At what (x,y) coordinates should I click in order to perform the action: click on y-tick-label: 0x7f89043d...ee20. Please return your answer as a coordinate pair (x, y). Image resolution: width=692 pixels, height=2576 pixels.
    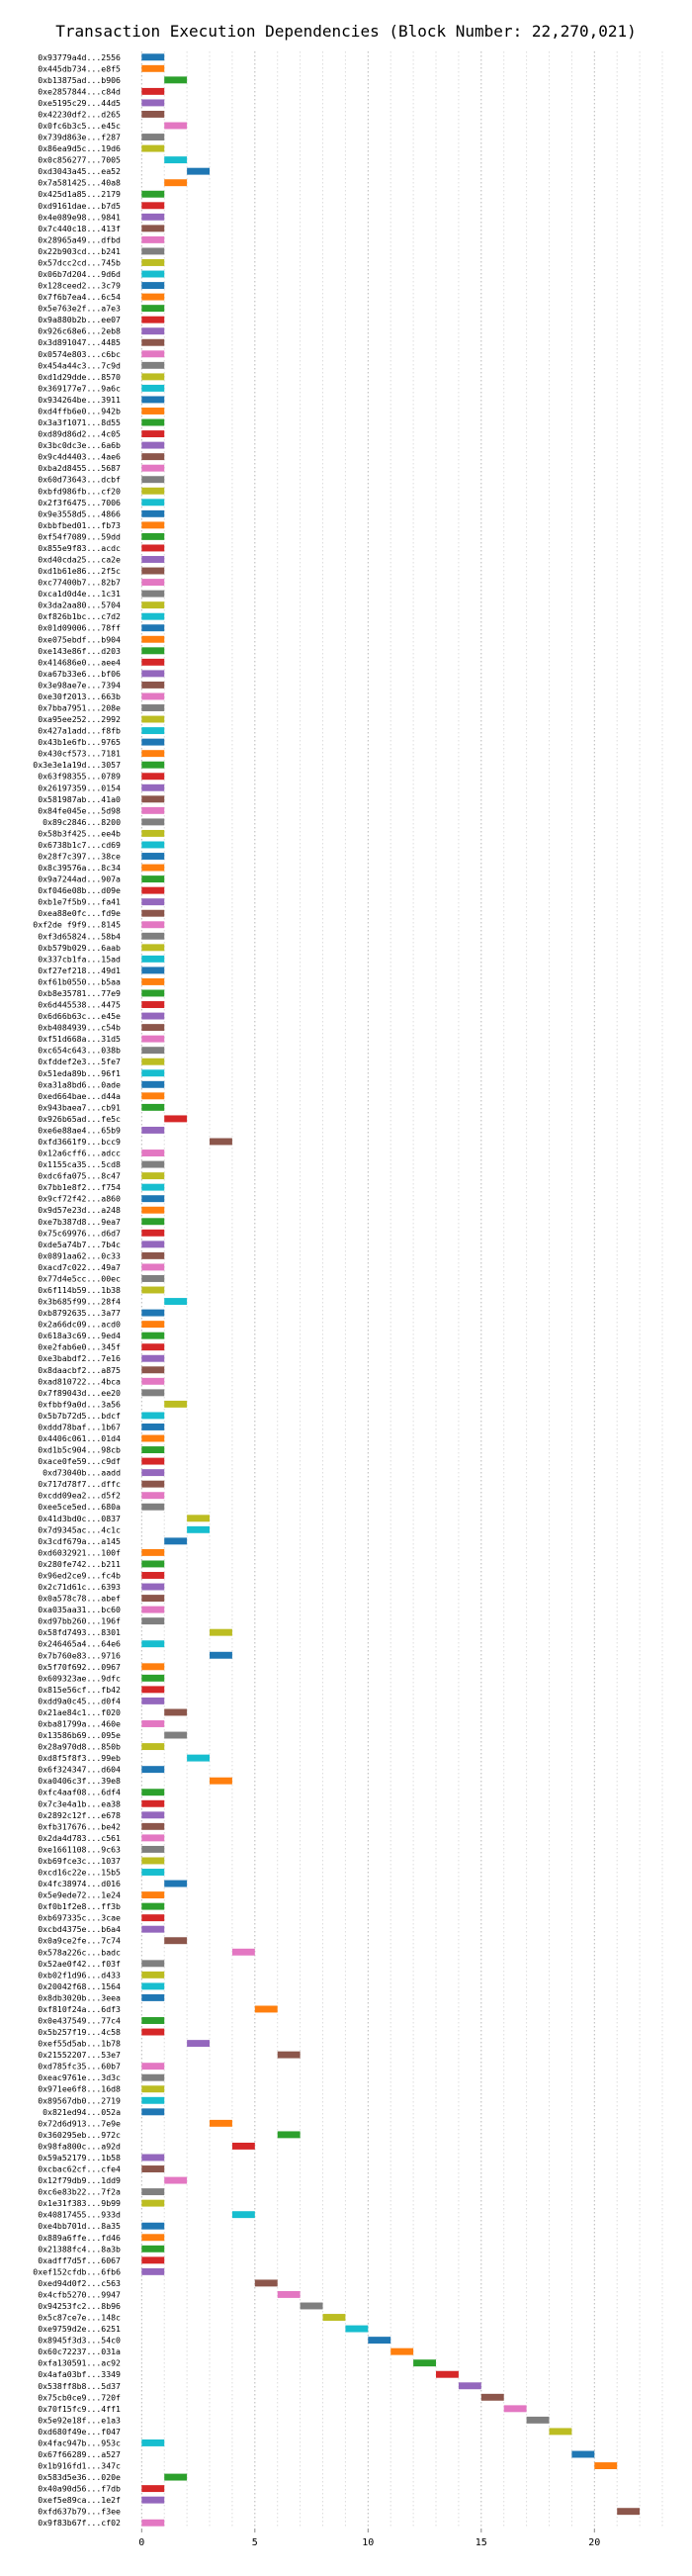
    Looking at the image, I should click on (80, 1393).